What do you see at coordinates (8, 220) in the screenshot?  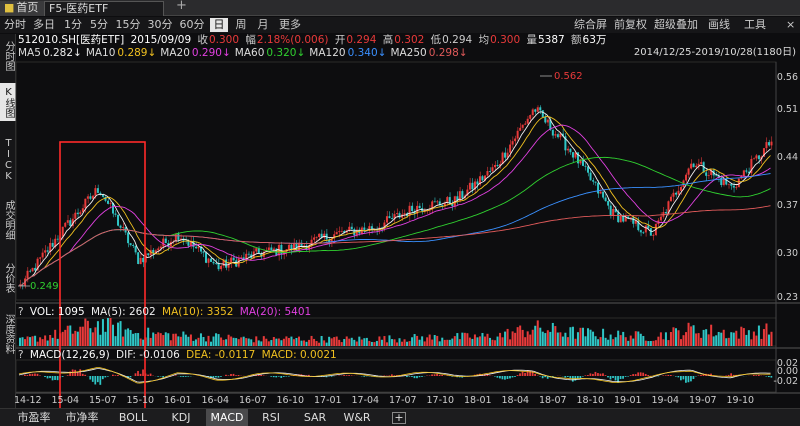 I see `side-chengjiao: 成交明细` at bounding box center [8, 220].